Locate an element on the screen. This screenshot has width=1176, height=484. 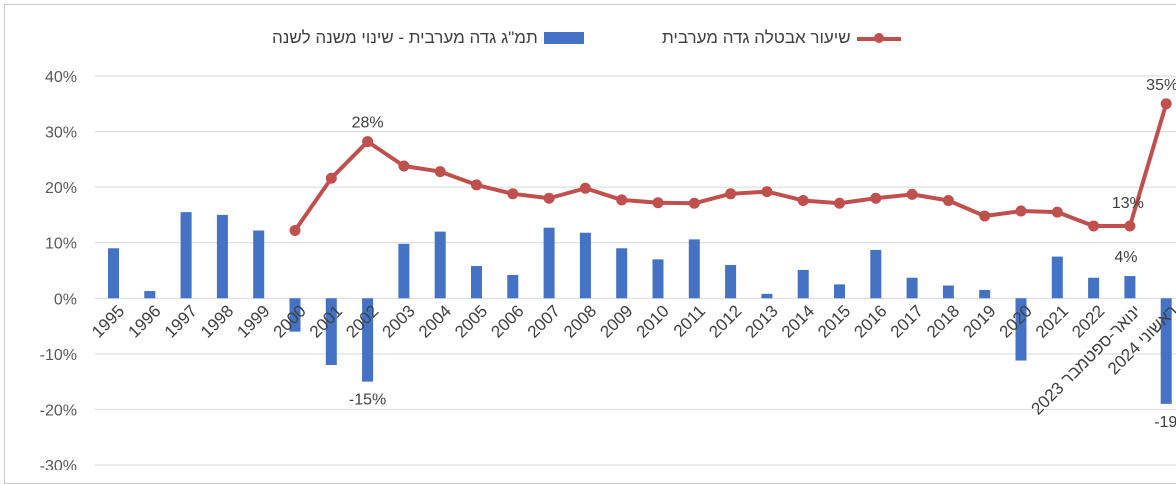
legend-label-unemployment: שיעור אבטלה גדה מערבית is located at coordinates (756, 37).